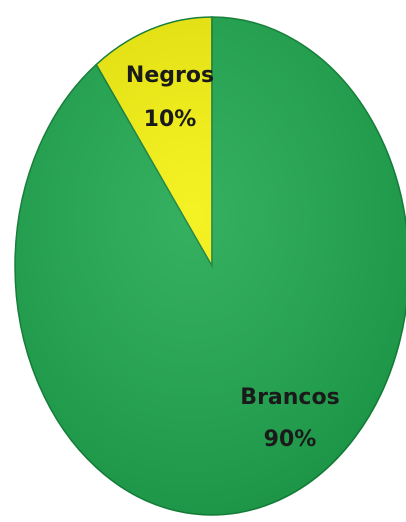  What do you see at coordinates (170, 119) in the screenshot?
I see `slice-value-negros: 10%` at bounding box center [170, 119].